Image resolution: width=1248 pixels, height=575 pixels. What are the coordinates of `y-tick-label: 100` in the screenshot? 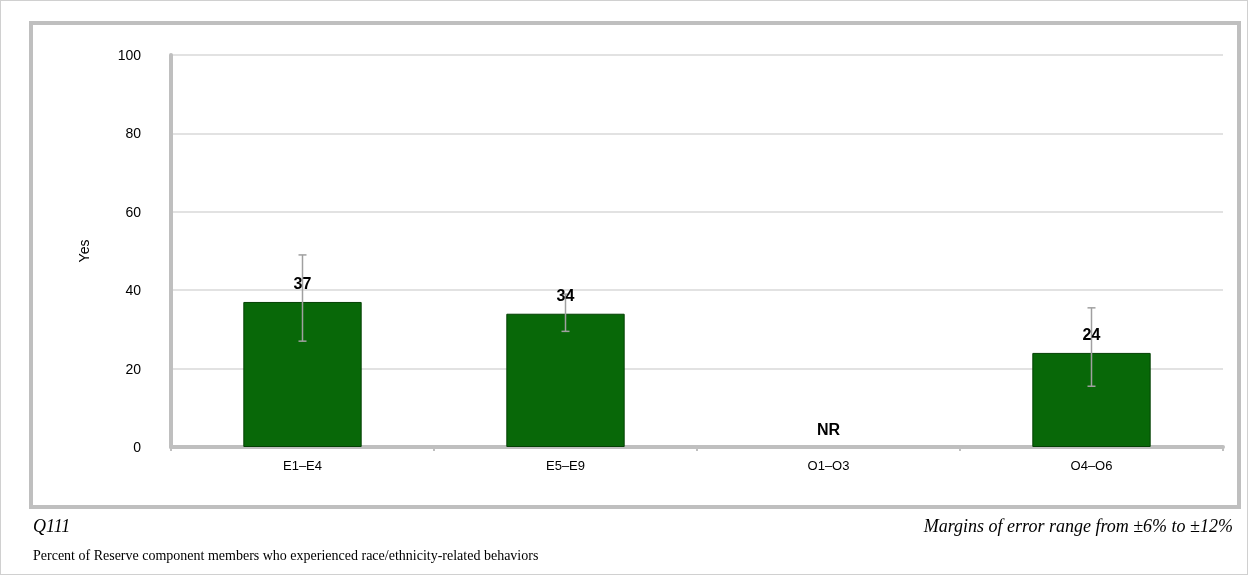 It's located at (129, 55).